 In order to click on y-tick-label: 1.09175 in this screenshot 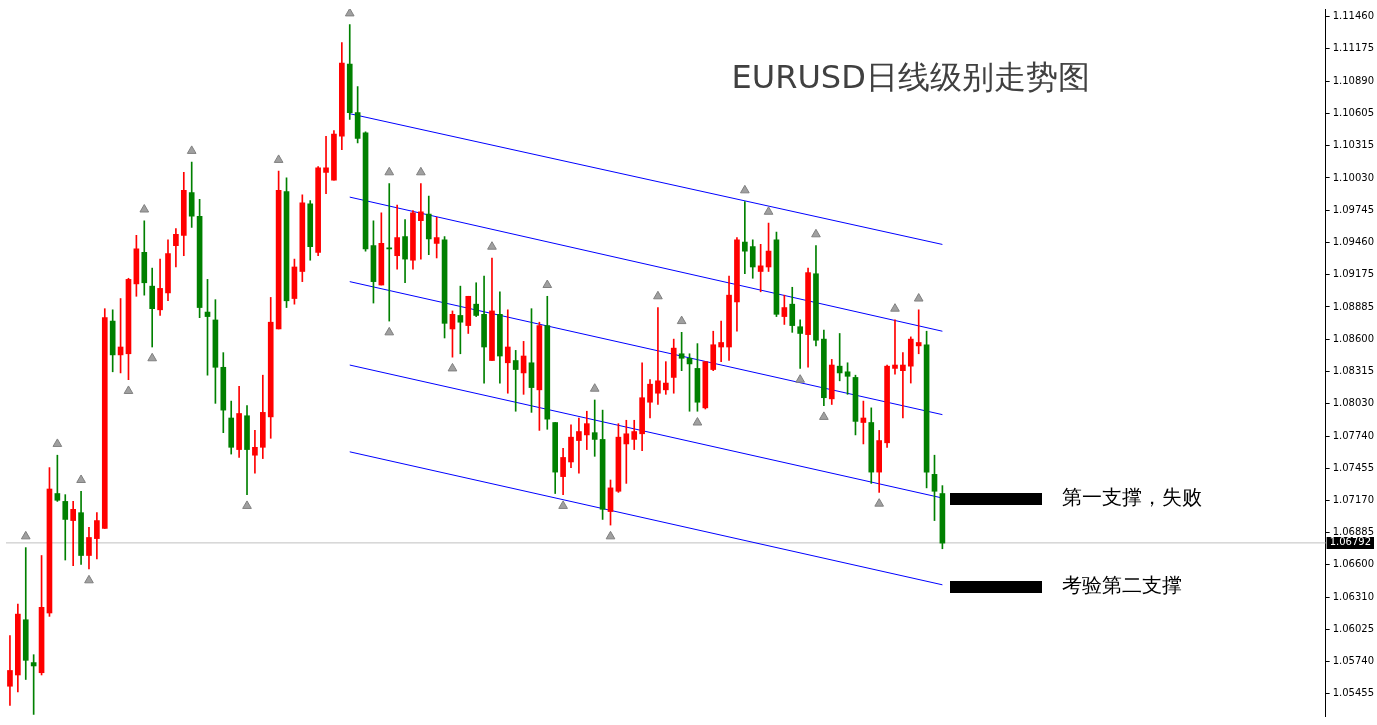, I will do `click(1353, 273)`.